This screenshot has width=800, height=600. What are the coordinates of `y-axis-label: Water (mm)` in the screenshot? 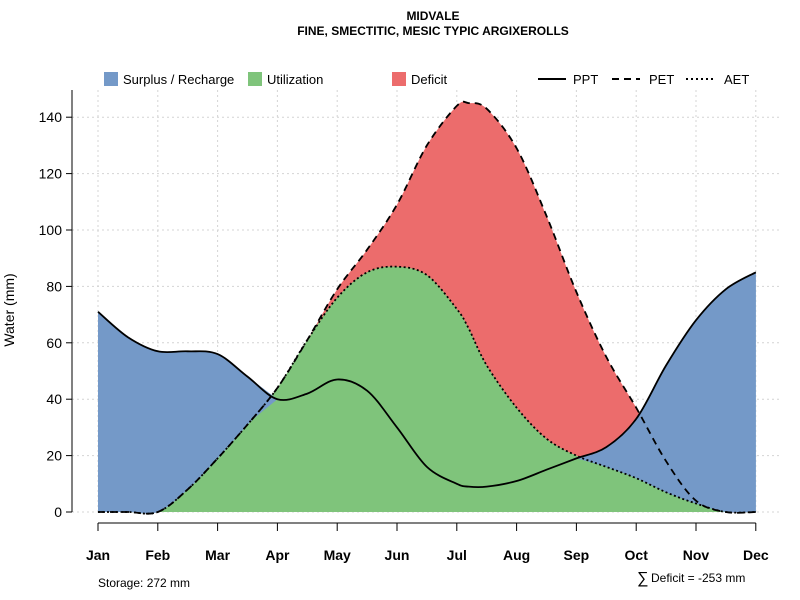 It's located at (9, 309).